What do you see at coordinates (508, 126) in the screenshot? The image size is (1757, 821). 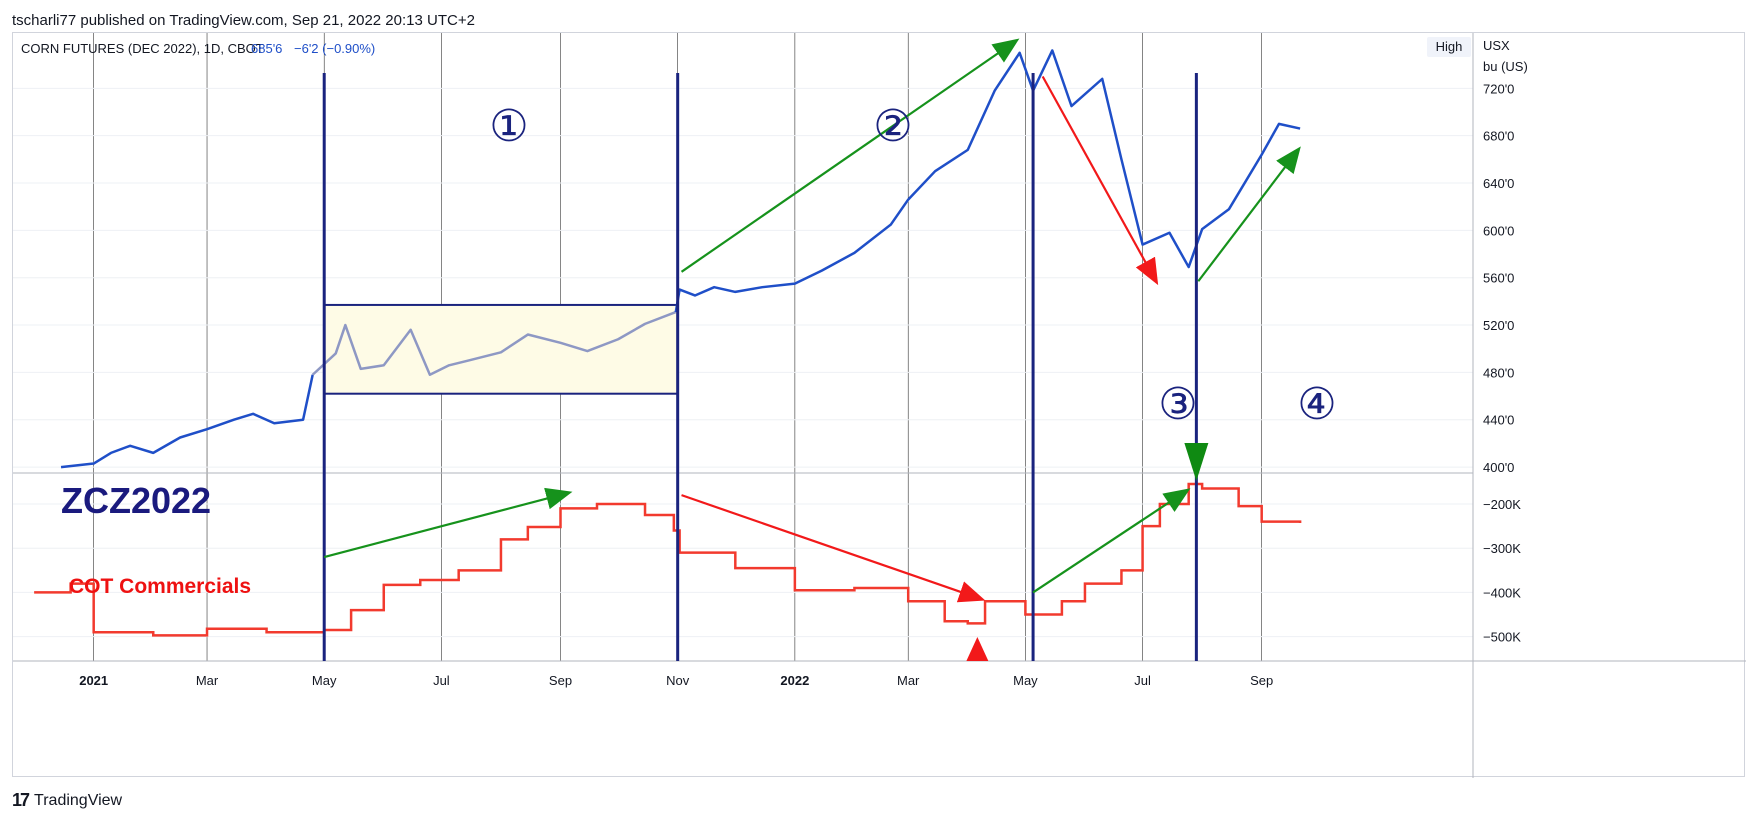 I see `phase-1-label: ①` at bounding box center [508, 126].